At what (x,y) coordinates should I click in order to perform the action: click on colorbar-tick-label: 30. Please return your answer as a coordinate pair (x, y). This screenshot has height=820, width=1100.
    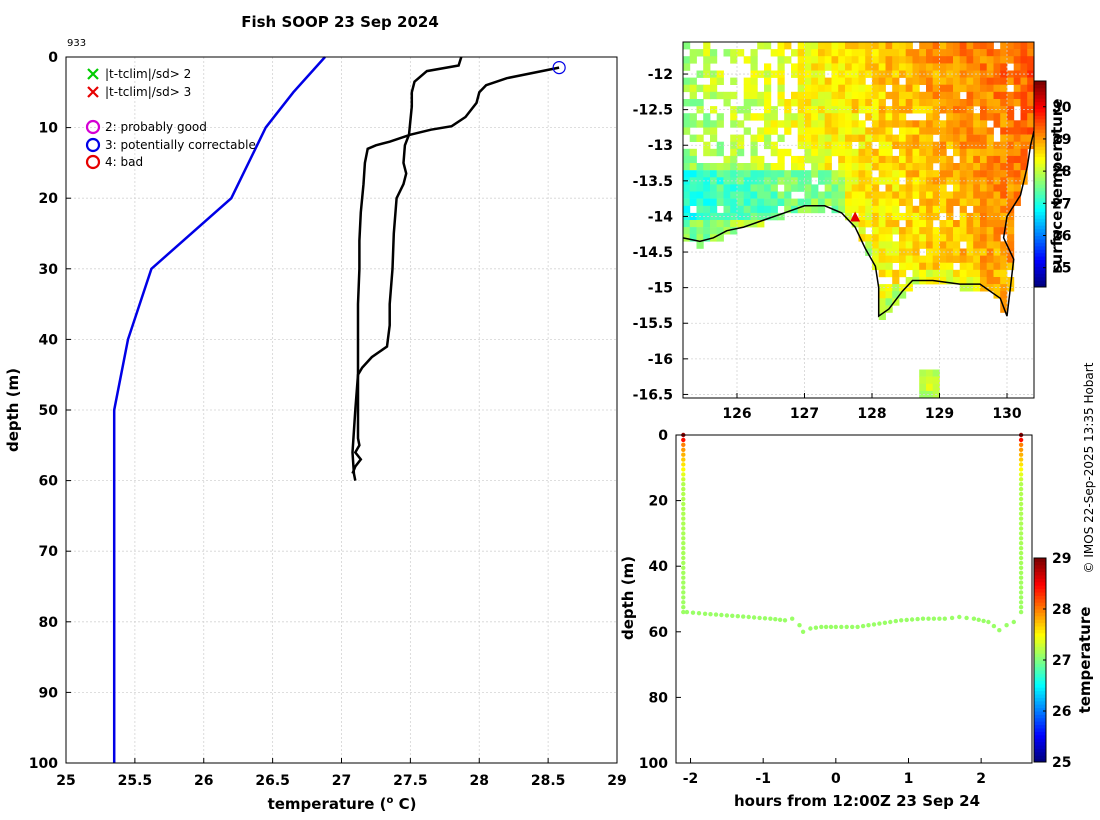
    Looking at the image, I should click on (1062, 108).